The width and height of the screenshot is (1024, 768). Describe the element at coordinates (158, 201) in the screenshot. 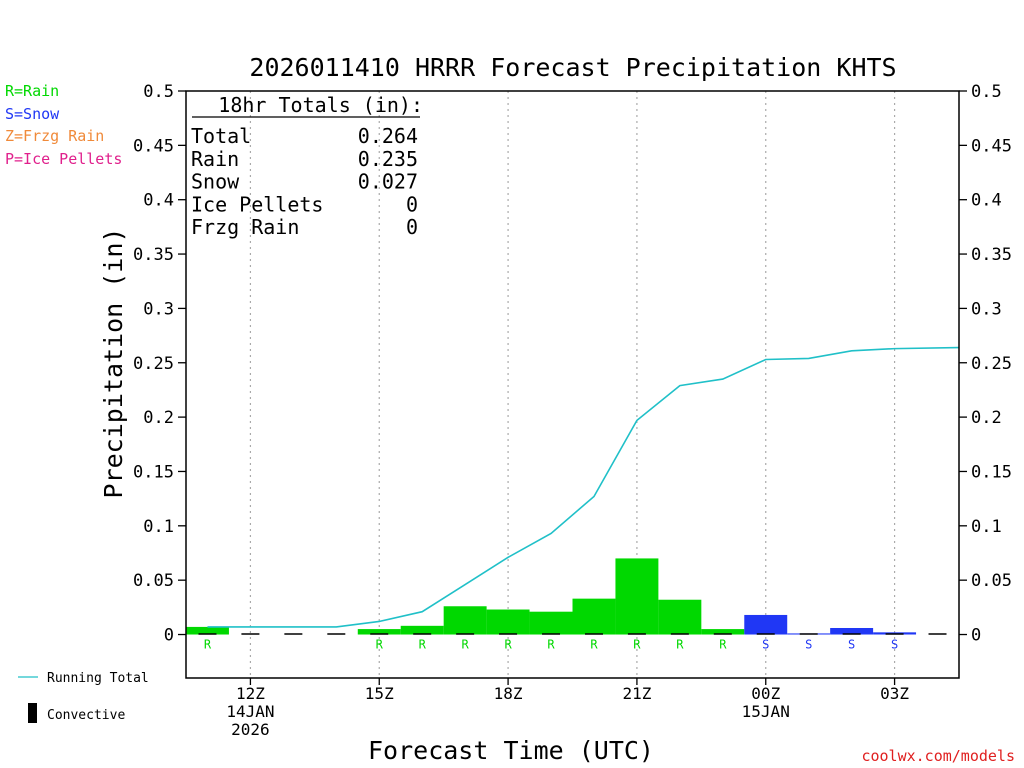

I see `ytick-label-left-8: 0.4` at that location.